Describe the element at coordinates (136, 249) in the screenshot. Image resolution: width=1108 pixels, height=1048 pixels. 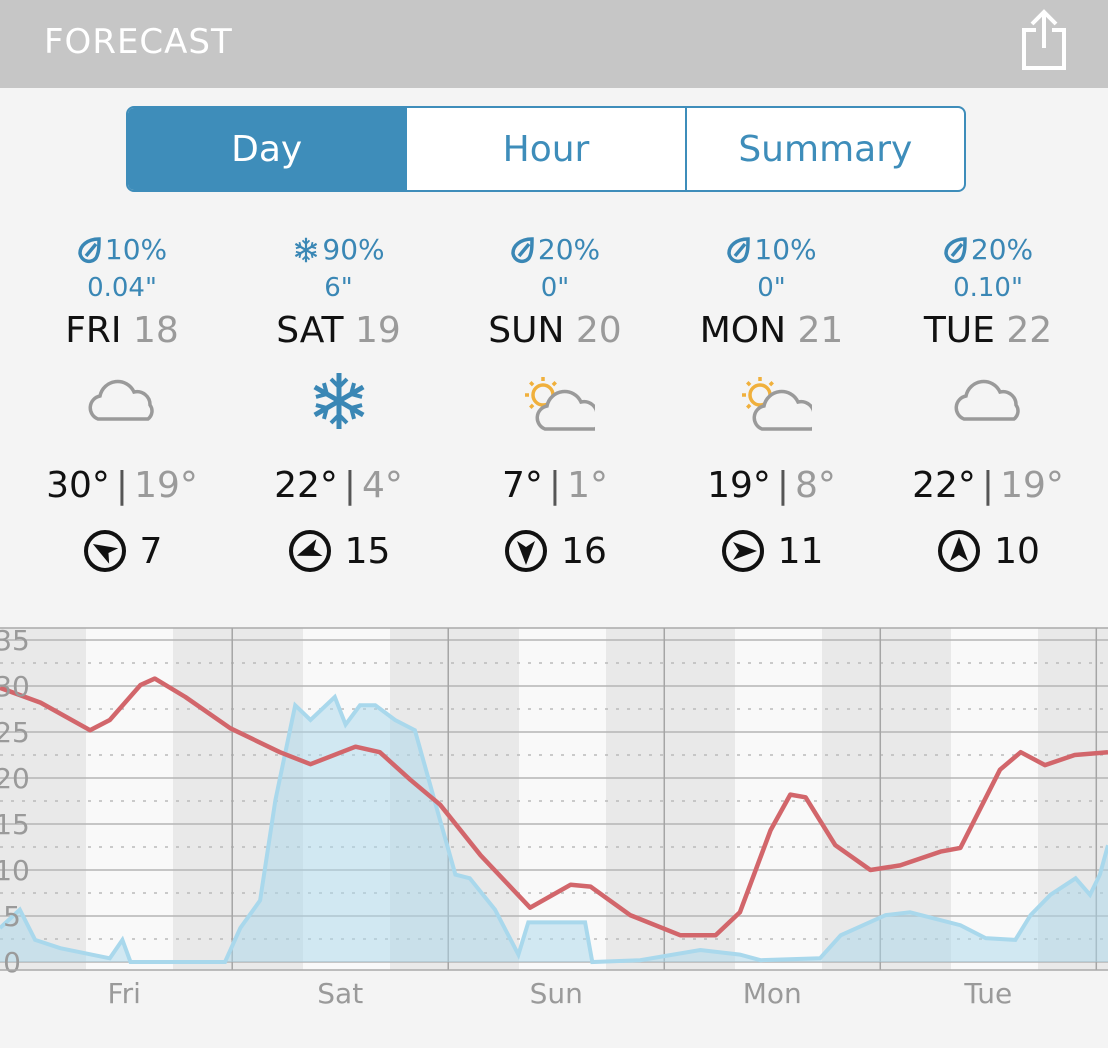
I see `precip-chance: 10%` at that location.